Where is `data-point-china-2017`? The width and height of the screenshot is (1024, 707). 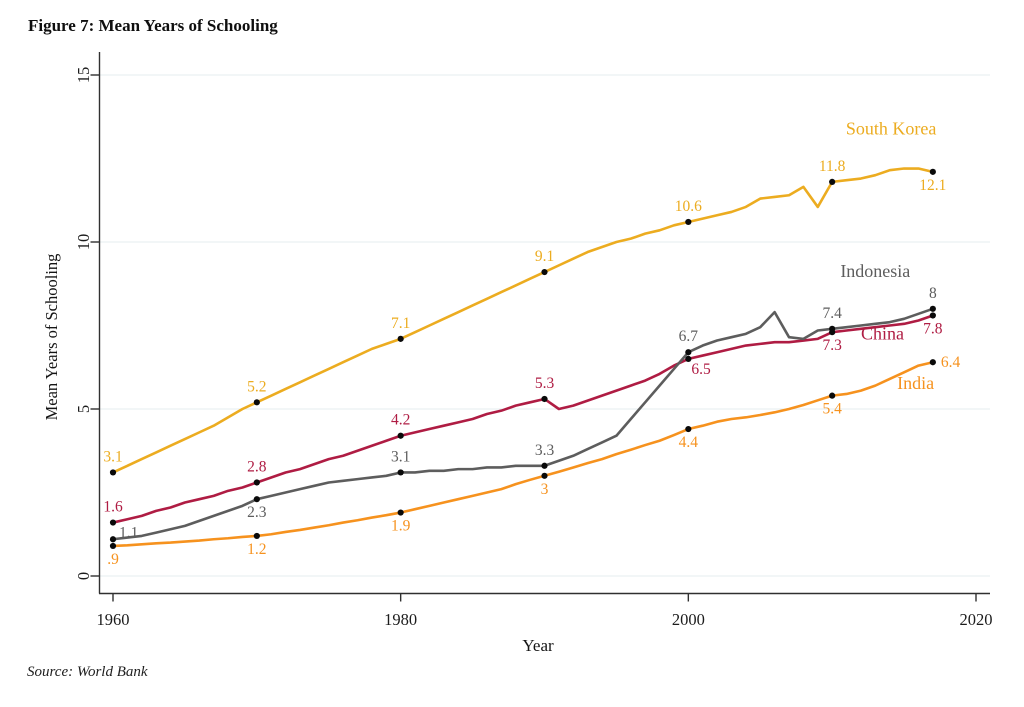 data-point-china-2017 is located at coordinates (932, 315).